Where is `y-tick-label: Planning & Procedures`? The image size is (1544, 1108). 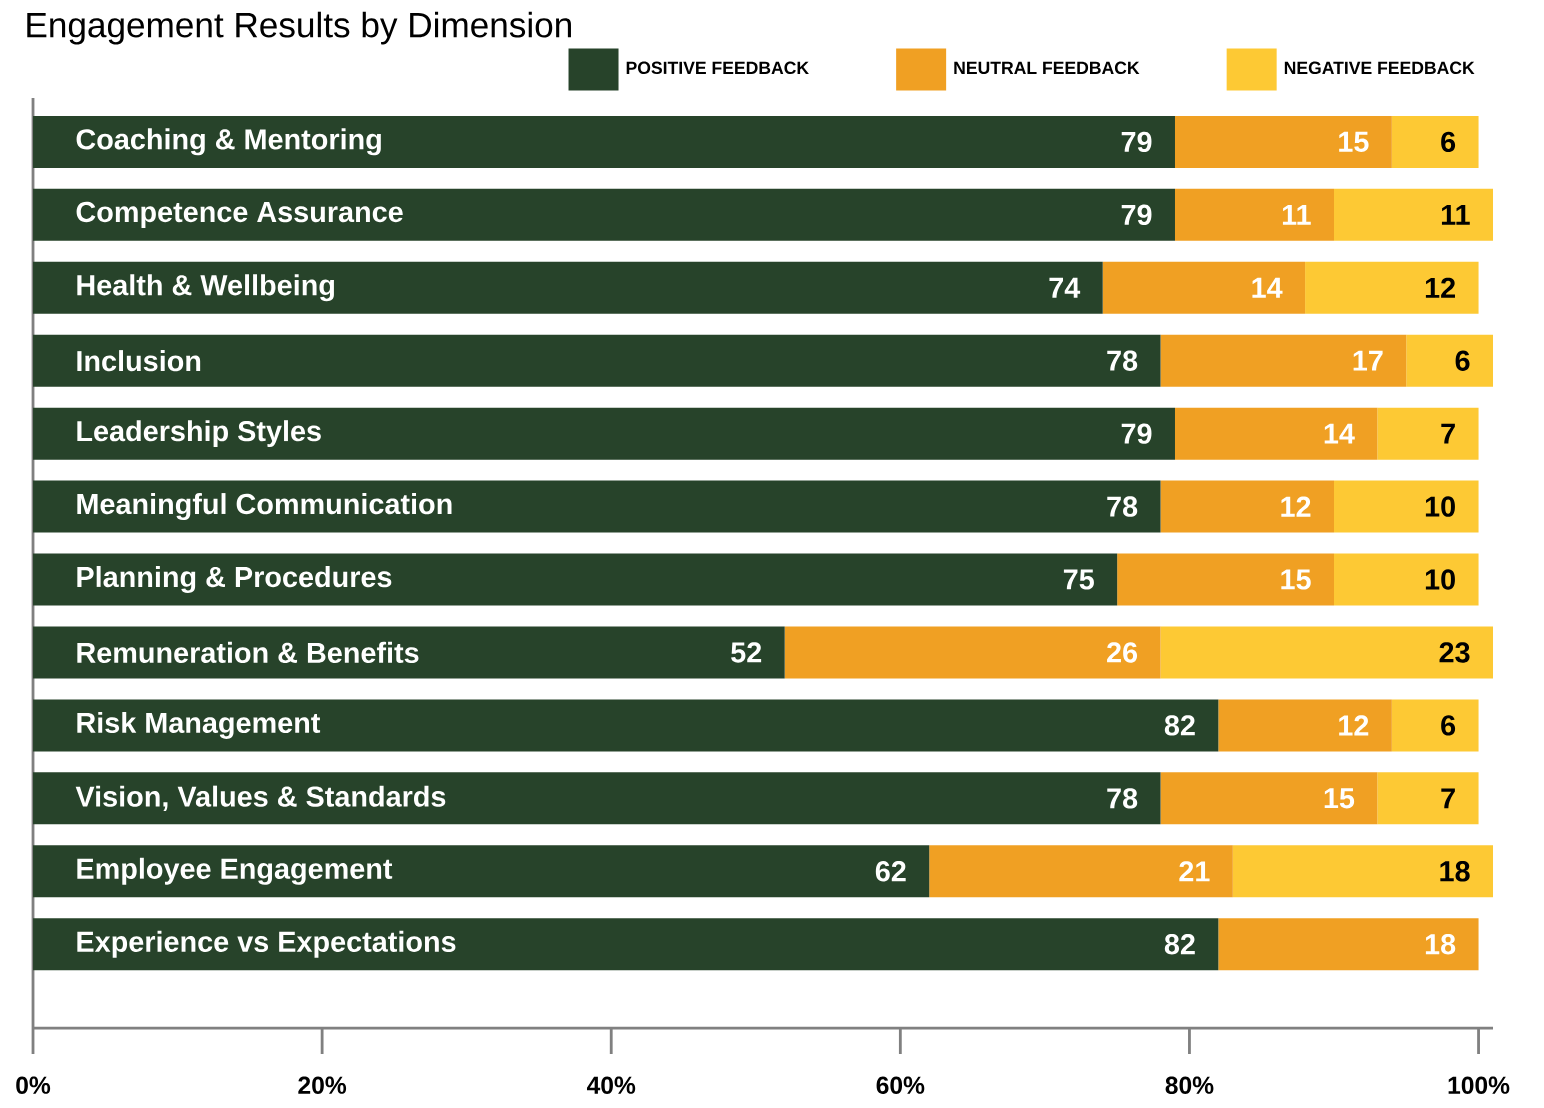 y-tick-label: Planning & Procedures is located at coordinates (234, 579).